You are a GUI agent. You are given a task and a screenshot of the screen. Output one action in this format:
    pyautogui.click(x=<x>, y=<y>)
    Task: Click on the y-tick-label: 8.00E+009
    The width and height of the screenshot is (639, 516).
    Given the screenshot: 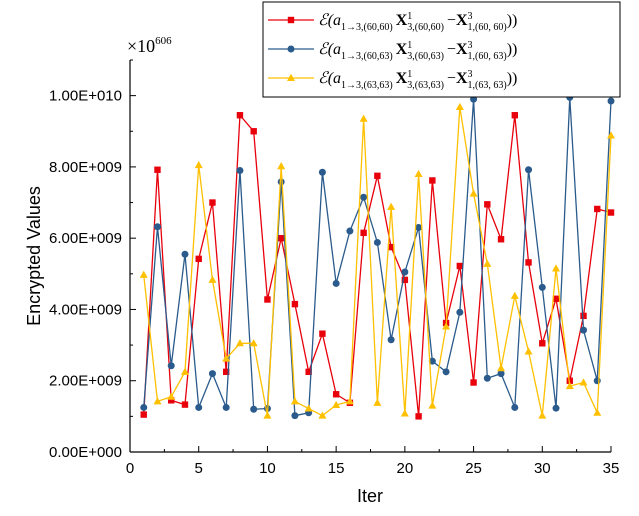 What is the action you would take?
    pyautogui.click(x=85, y=167)
    